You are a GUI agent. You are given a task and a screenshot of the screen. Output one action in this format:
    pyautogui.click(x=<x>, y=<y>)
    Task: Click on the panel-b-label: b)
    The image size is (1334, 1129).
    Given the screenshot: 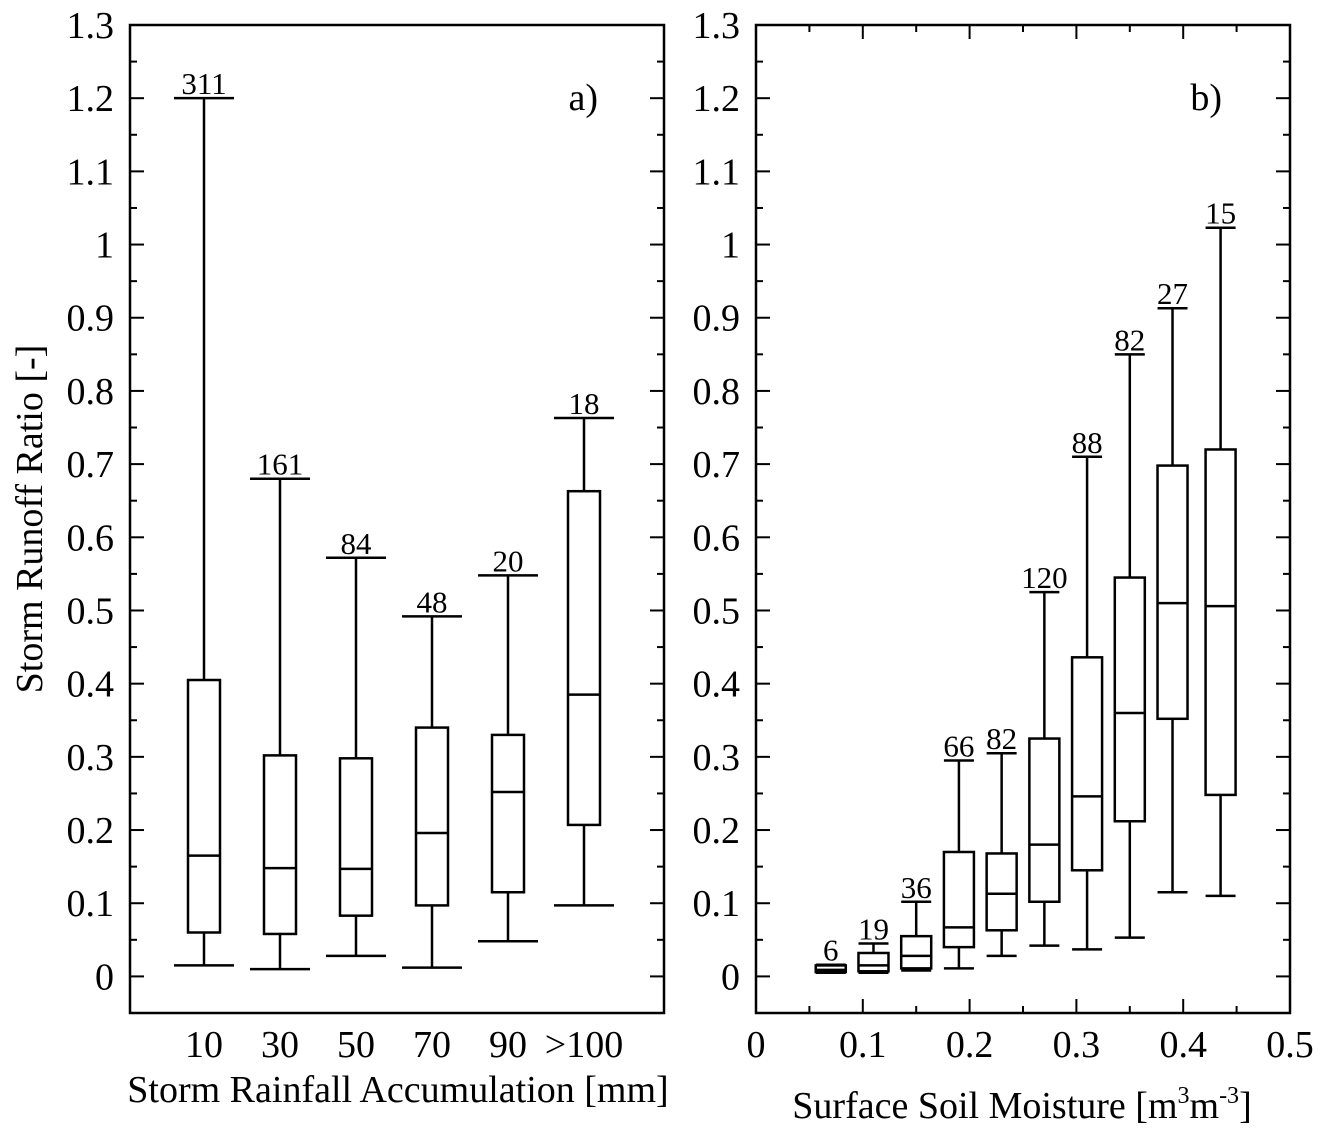 What is the action you would take?
    pyautogui.click(x=1206, y=98)
    